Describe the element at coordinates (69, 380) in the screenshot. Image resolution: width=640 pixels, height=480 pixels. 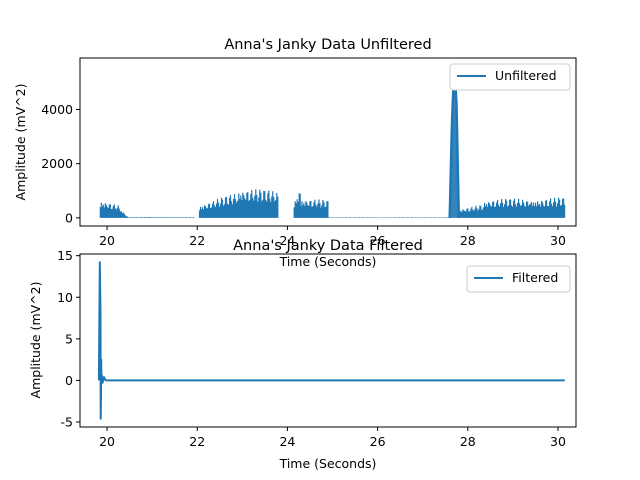
I see `filtered-ytick-label: 0` at that location.